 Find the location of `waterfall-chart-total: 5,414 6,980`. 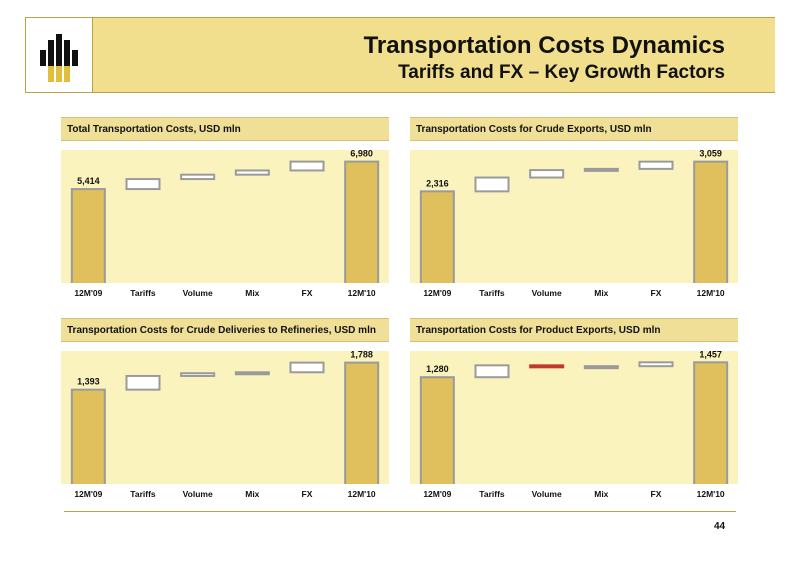

waterfall-chart-total: 5,414 6,980 is located at coordinates (225, 216).